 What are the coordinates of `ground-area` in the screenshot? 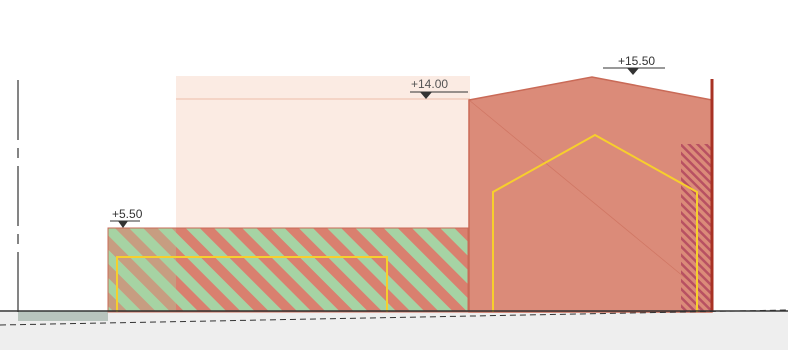 It's located at (394, 331).